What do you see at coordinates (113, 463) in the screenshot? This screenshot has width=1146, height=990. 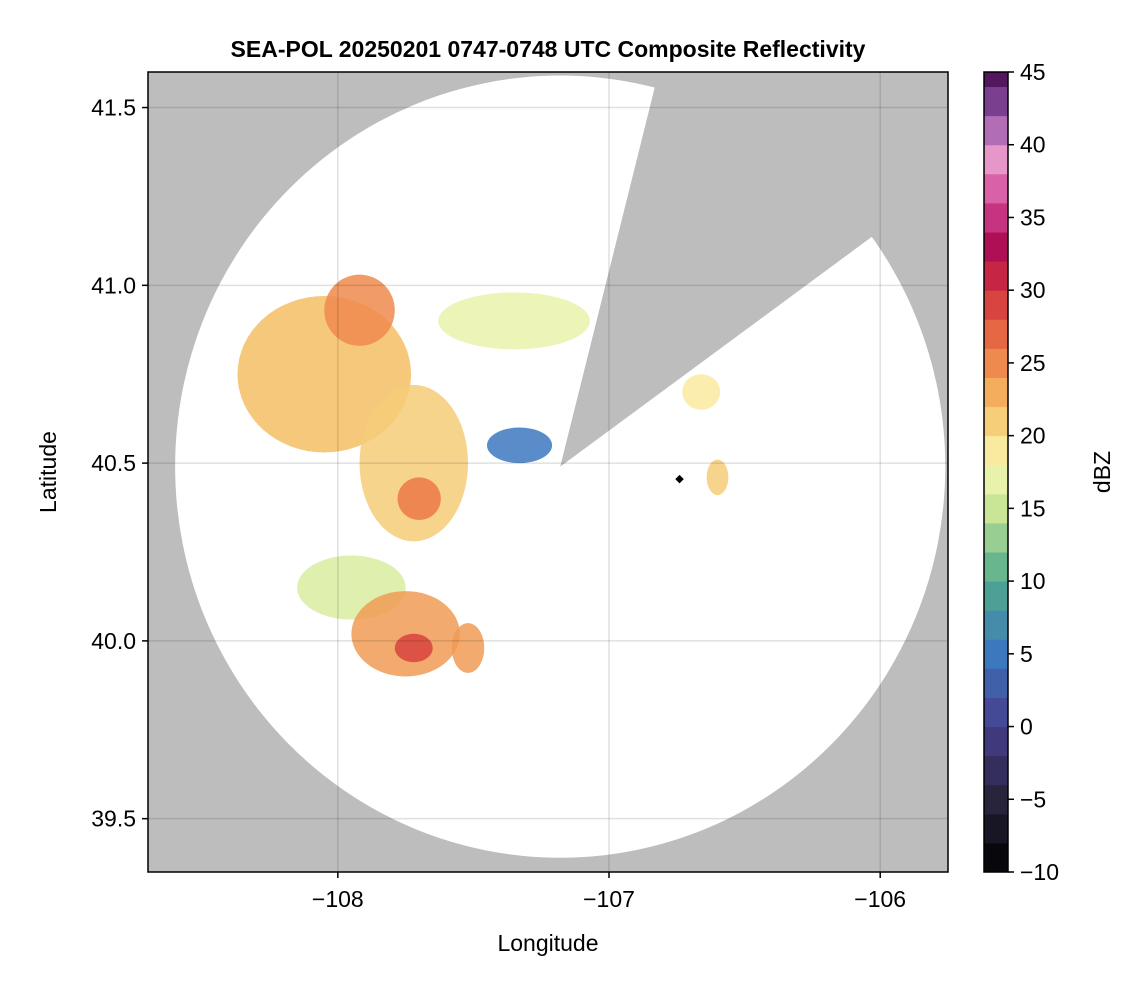 I see `y-tick-label: 40.5` at bounding box center [113, 463].